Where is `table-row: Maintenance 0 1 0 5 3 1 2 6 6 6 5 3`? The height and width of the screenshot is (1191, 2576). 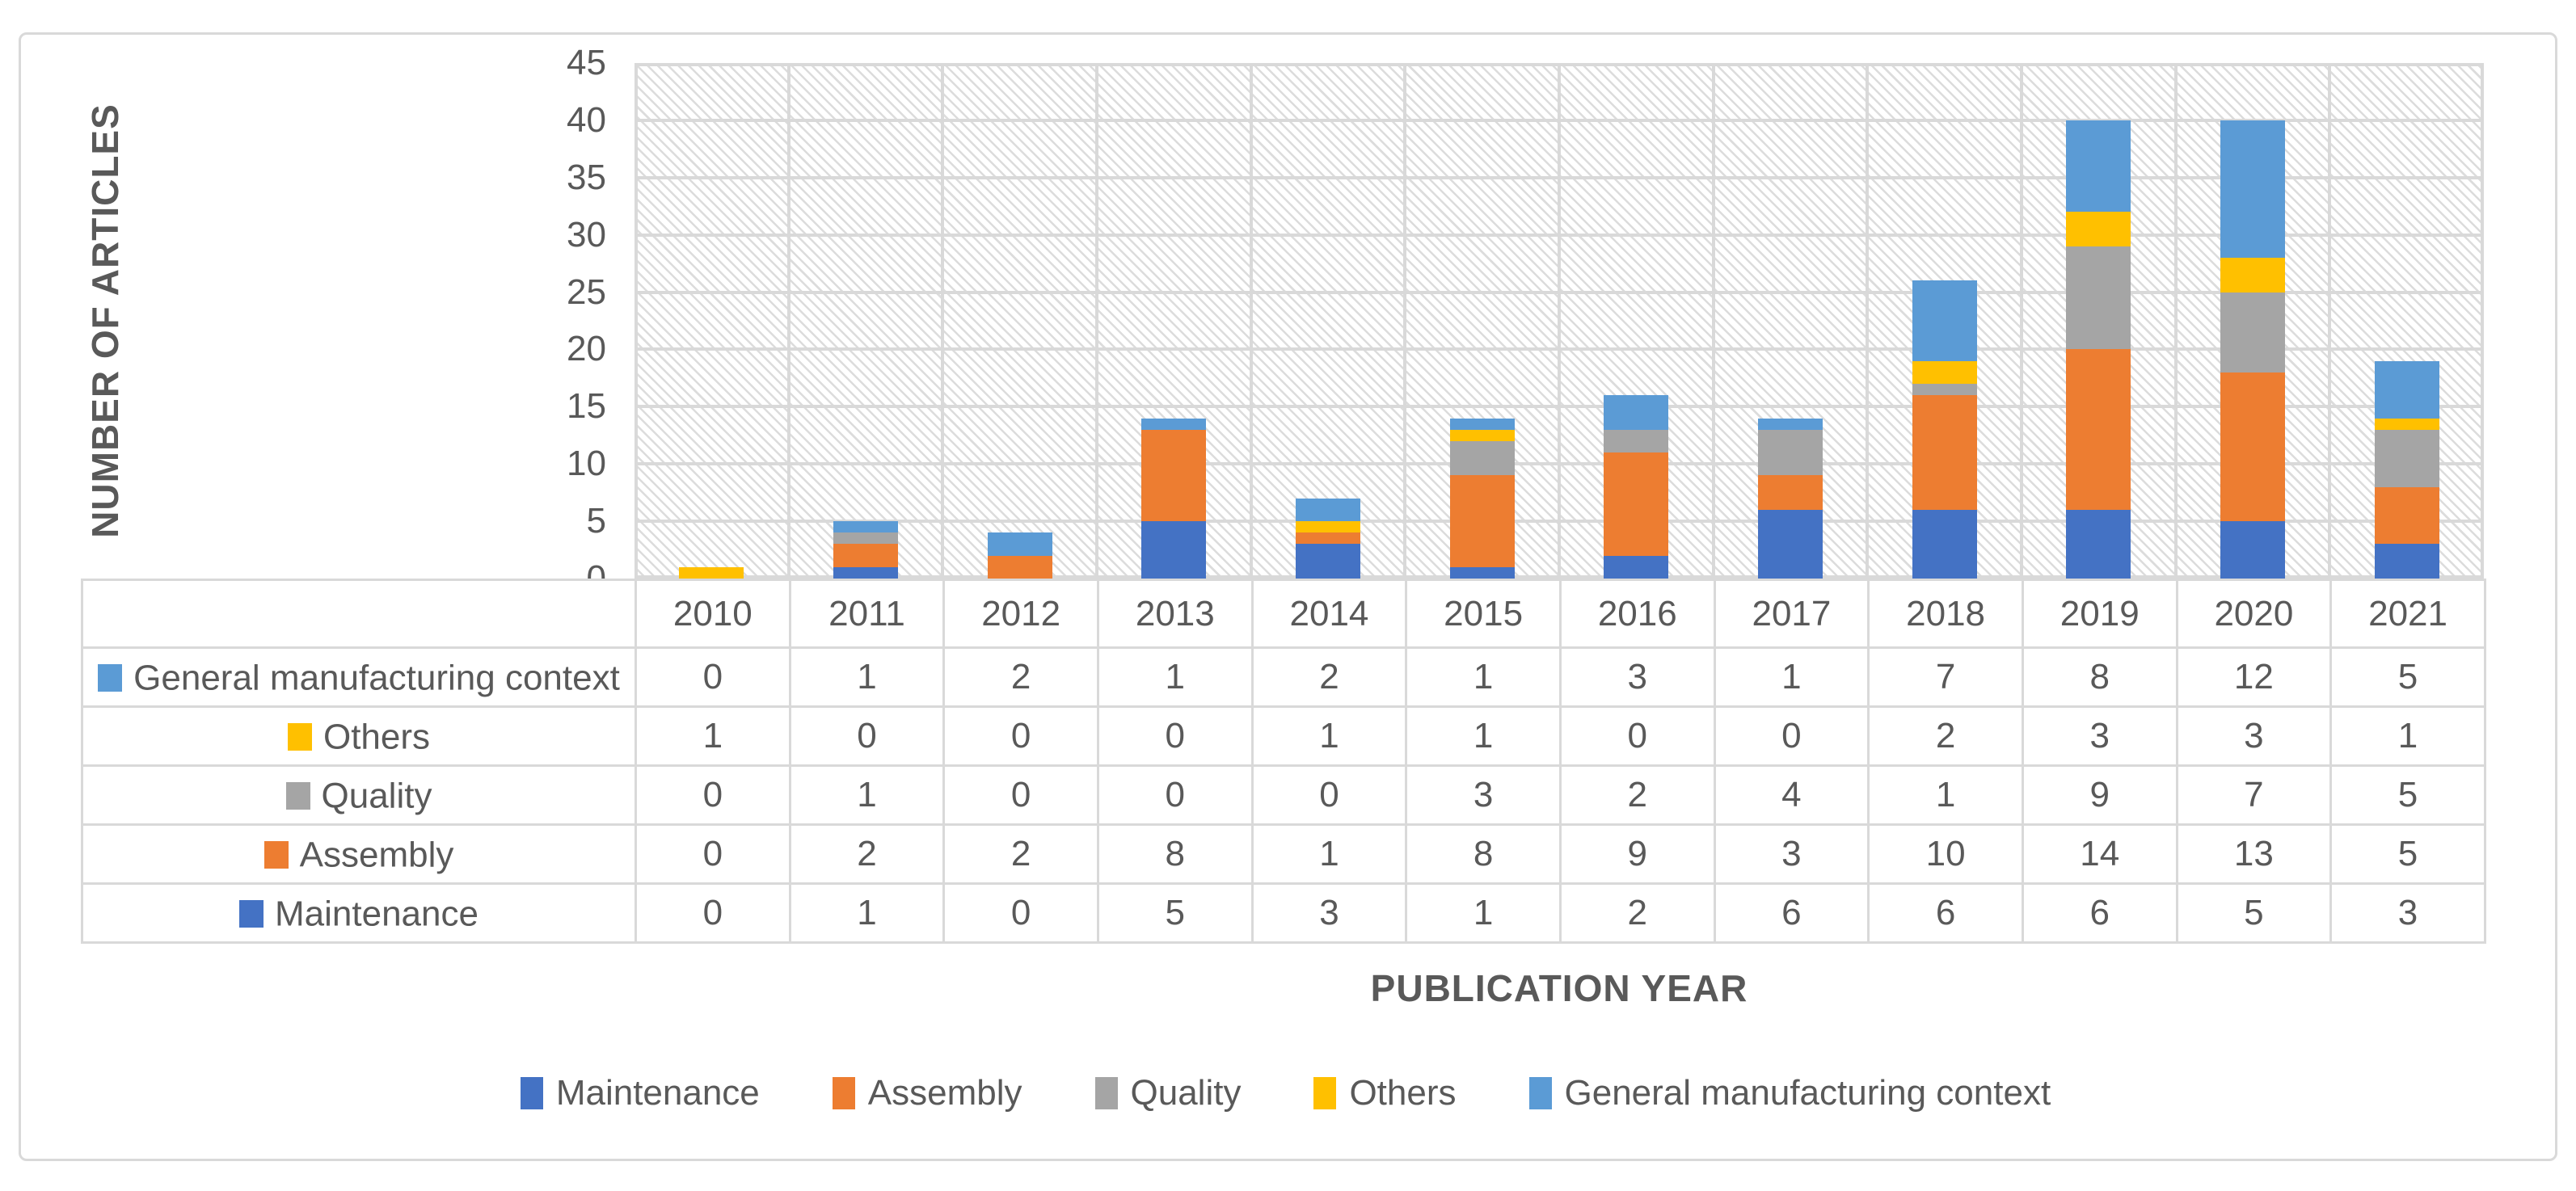
table-row: Maintenance 0 1 0 5 3 1 2 6 6 6 5 3 is located at coordinates (1283, 913).